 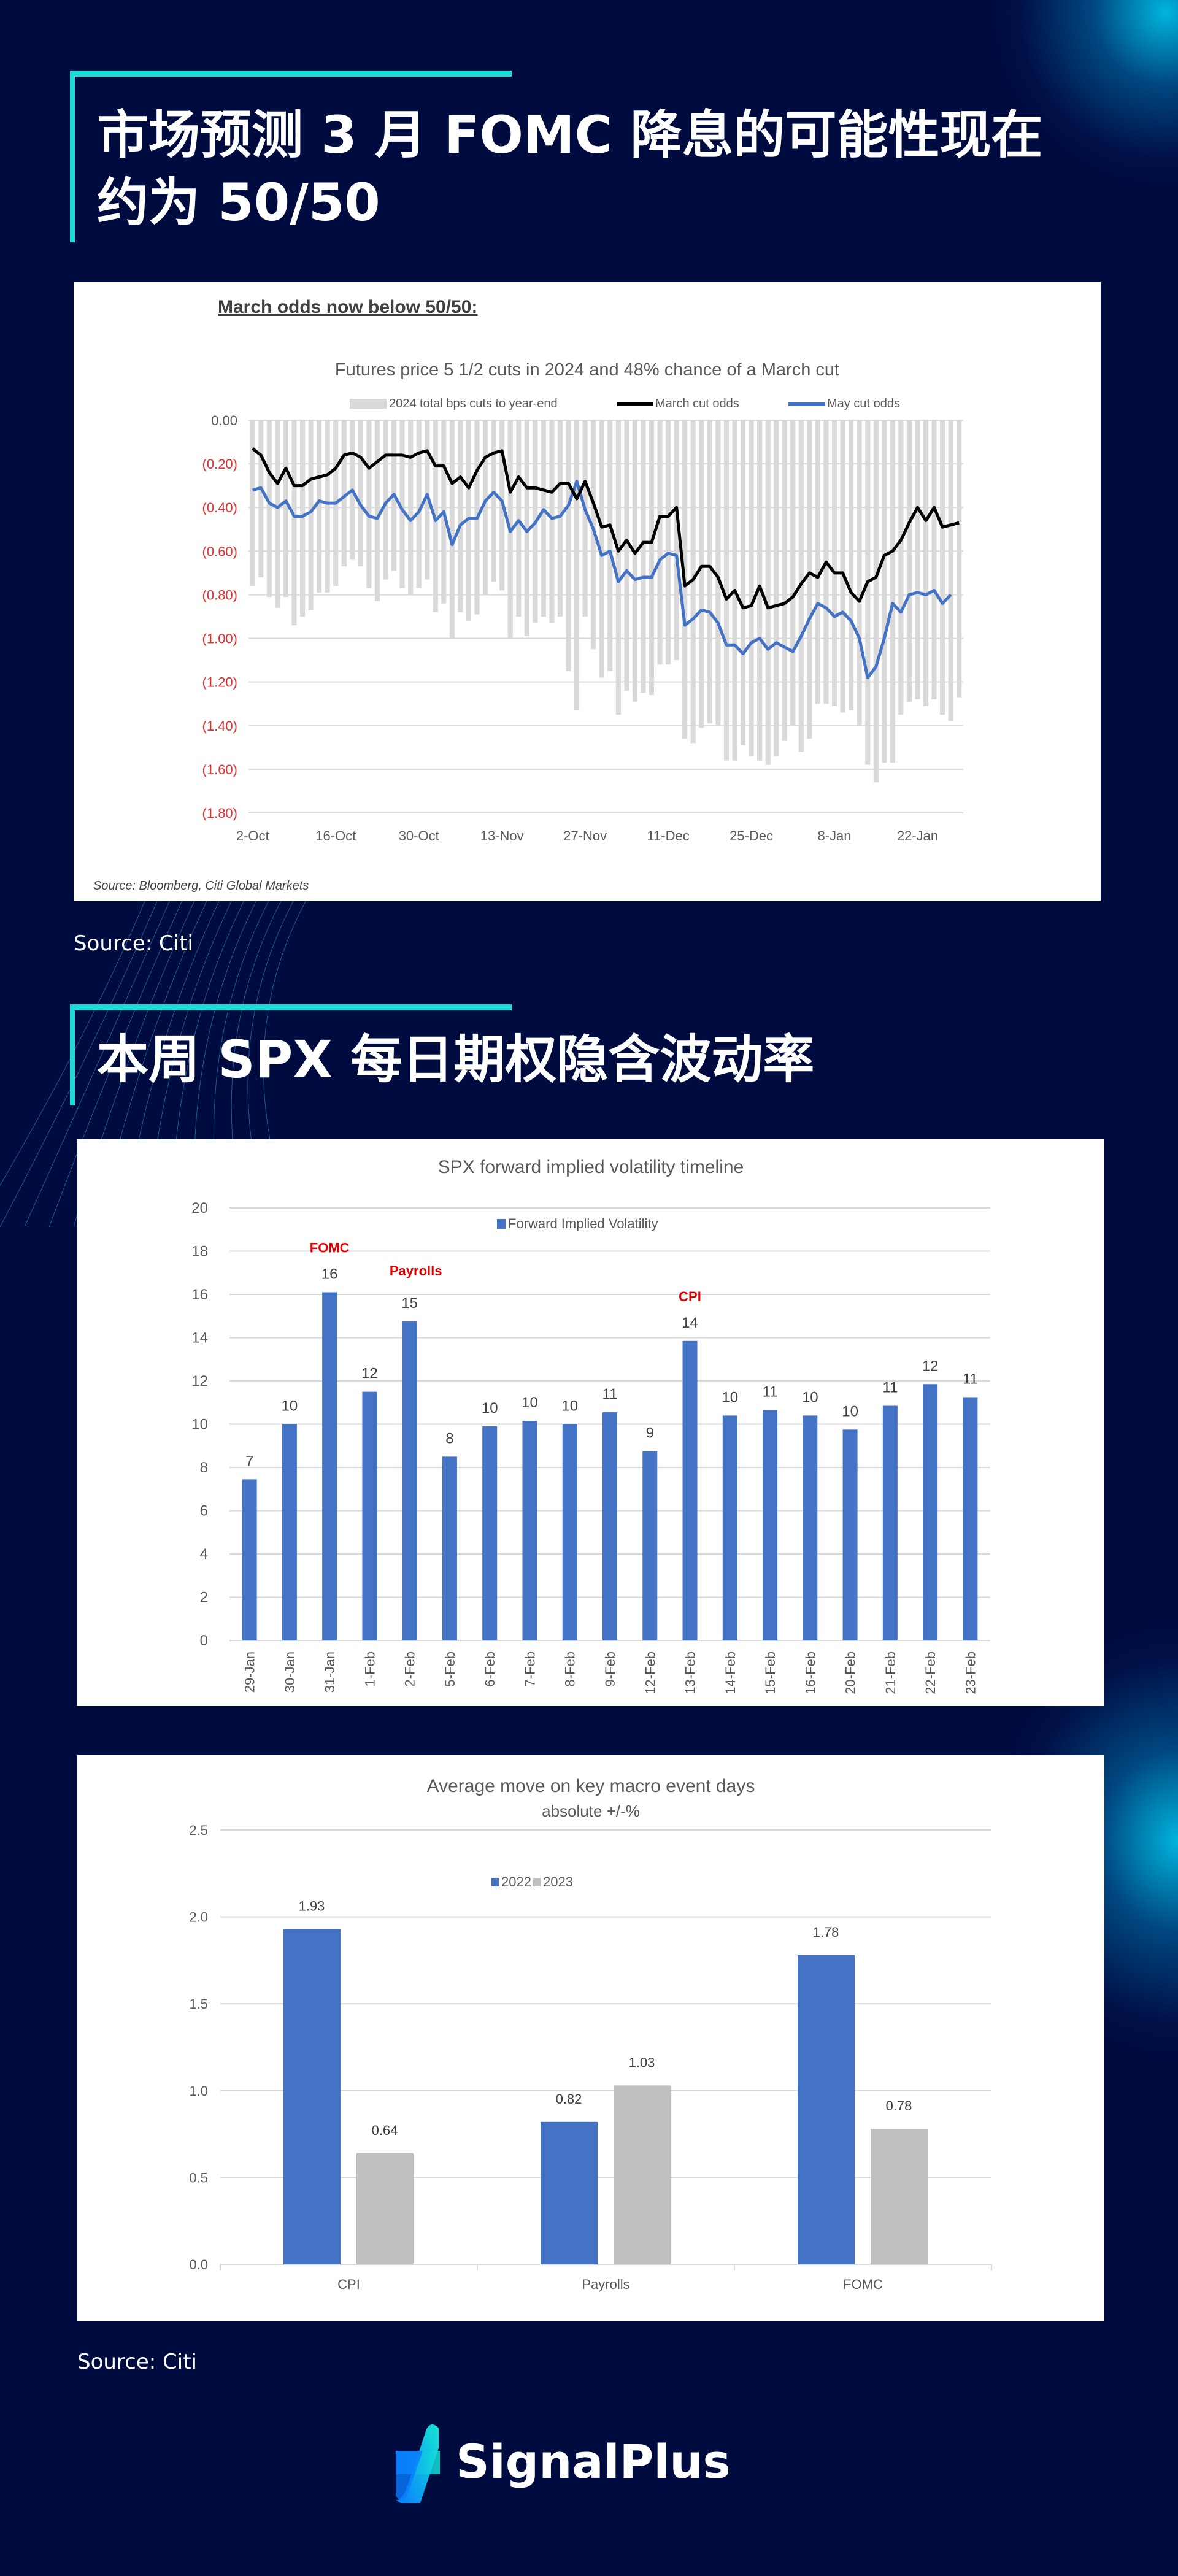 I want to click on svg-text: 2023, so click(x=558, y=1882).